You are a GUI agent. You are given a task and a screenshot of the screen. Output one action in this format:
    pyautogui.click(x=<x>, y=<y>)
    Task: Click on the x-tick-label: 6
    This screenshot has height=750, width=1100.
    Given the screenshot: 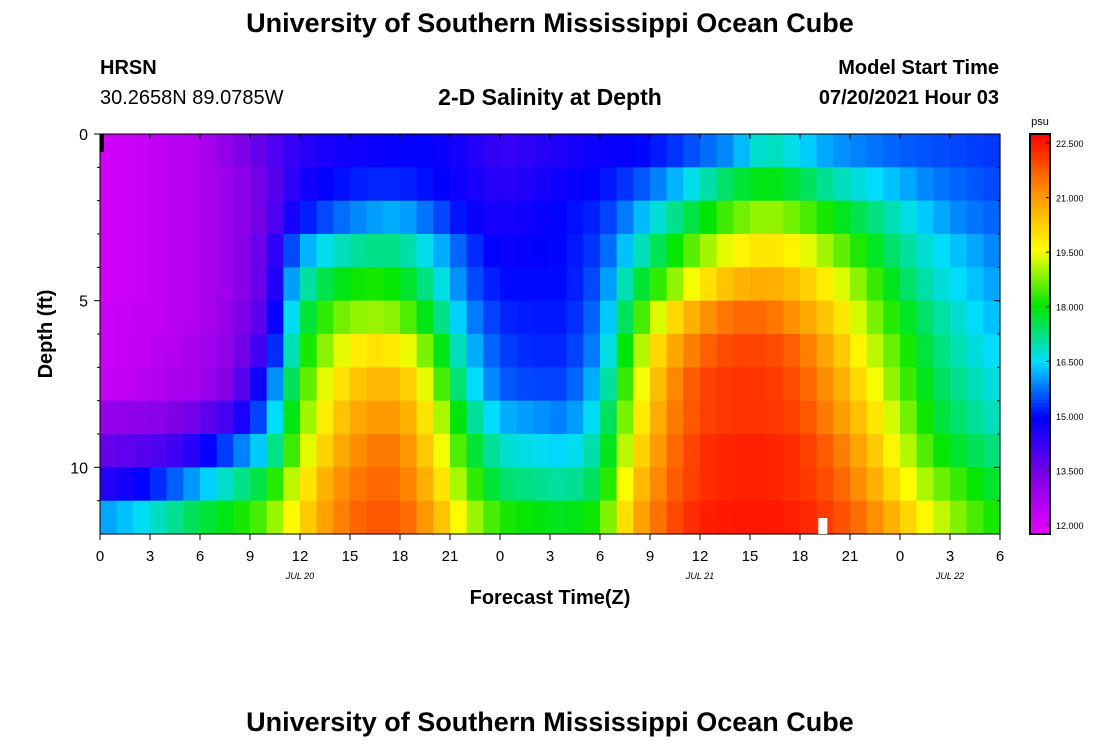 What is the action you would take?
    pyautogui.click(x=1000, y=556)
    